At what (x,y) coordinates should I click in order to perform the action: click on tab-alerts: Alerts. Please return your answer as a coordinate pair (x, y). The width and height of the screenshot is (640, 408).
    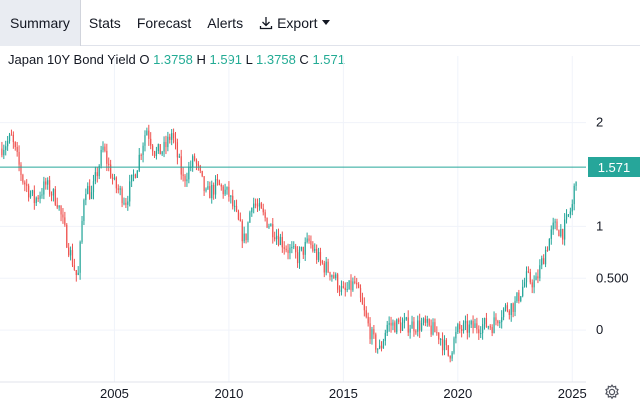
    Looking at the image, I should click on (225, 23).